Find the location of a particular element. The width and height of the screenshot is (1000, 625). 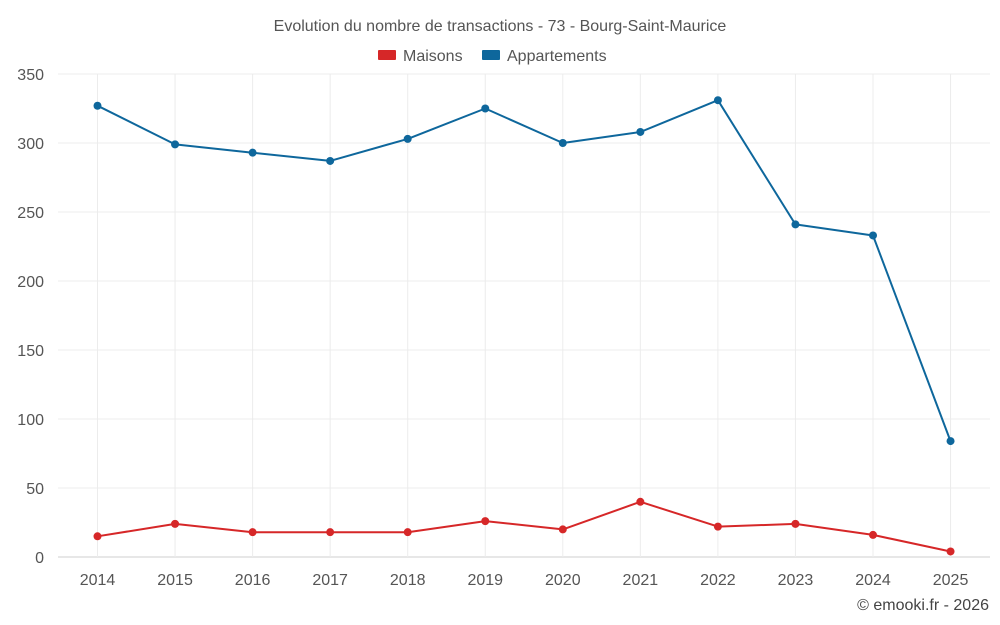

legend: Maisons Appartements is located at coordinates (492, 56).